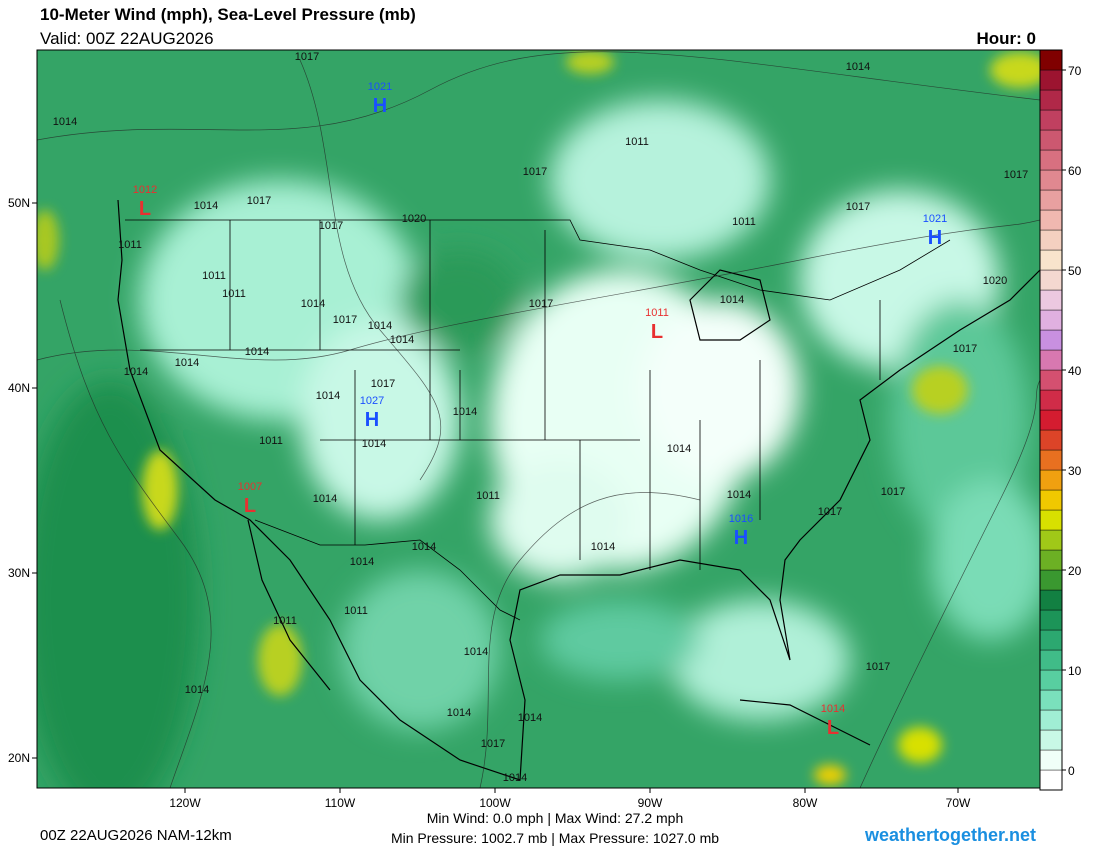 The height and width of the screenshot is (855, 1100). I want to click on pressure-center-value: 1012, so click(145, 190).